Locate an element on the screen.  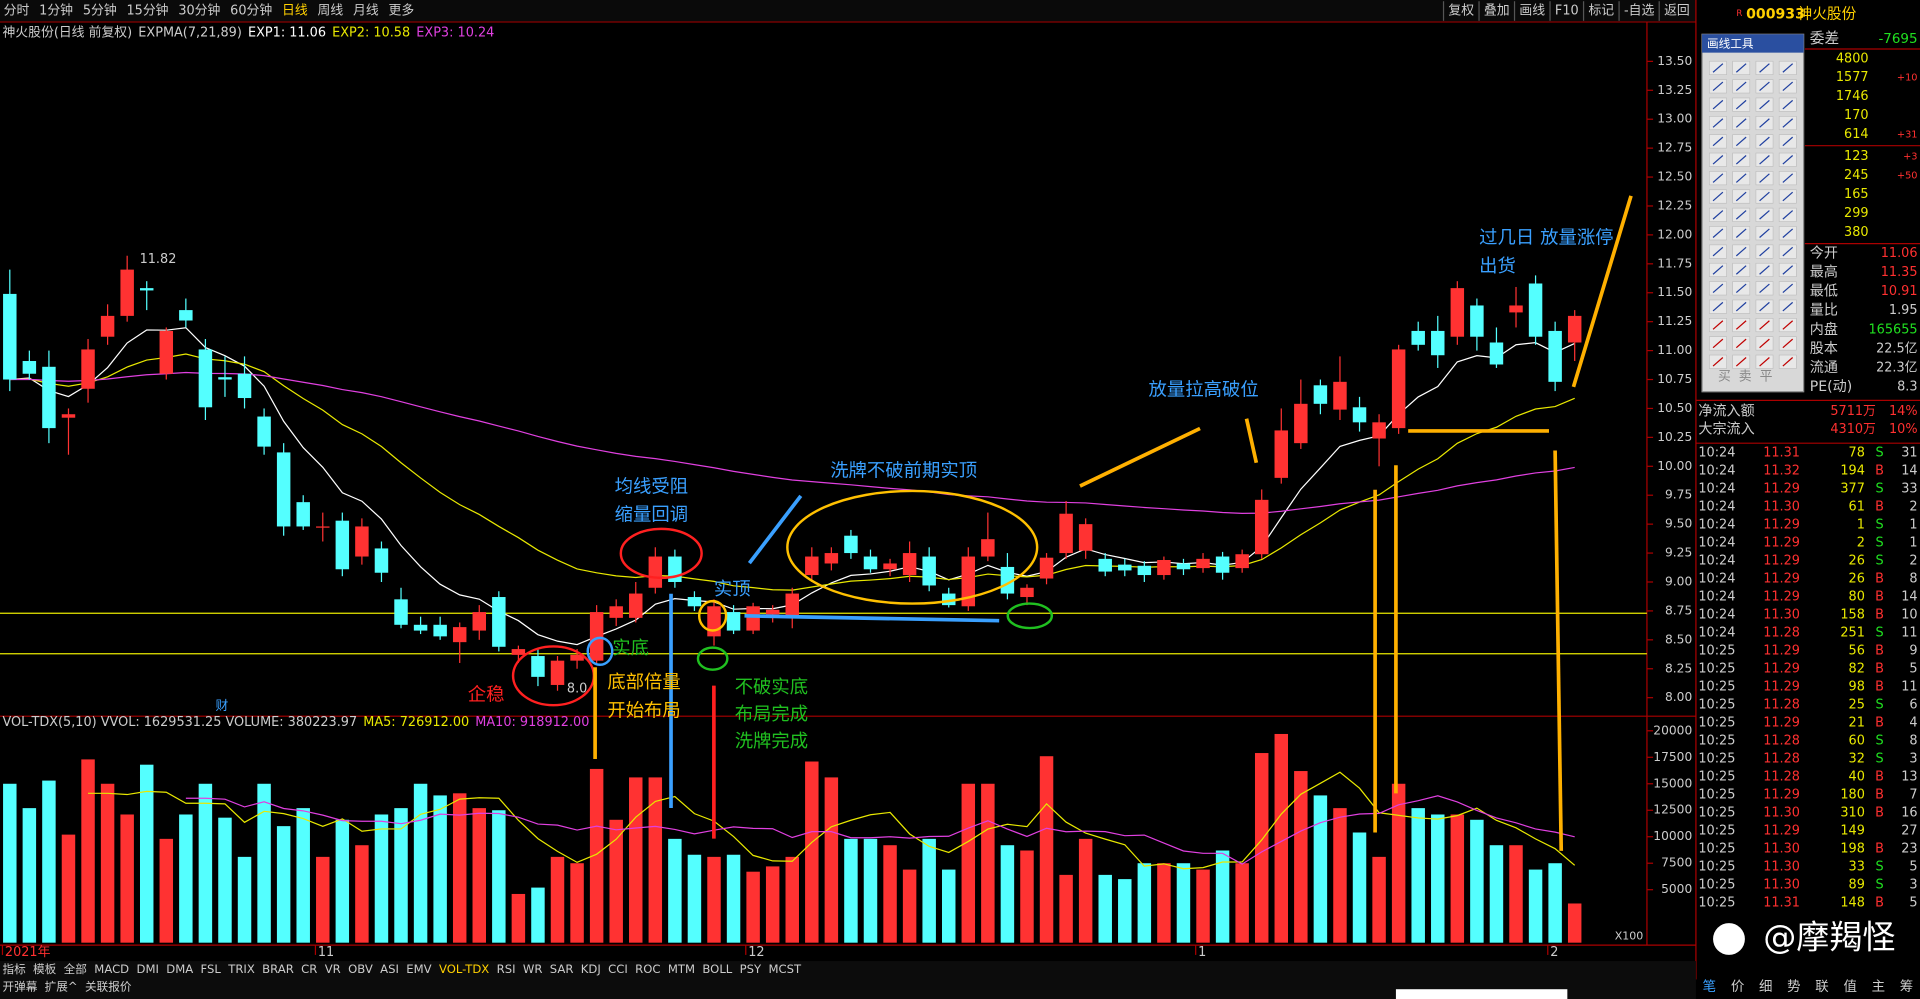
legend-item: EXP3: 10.24 is located at coordinates (455, 33).